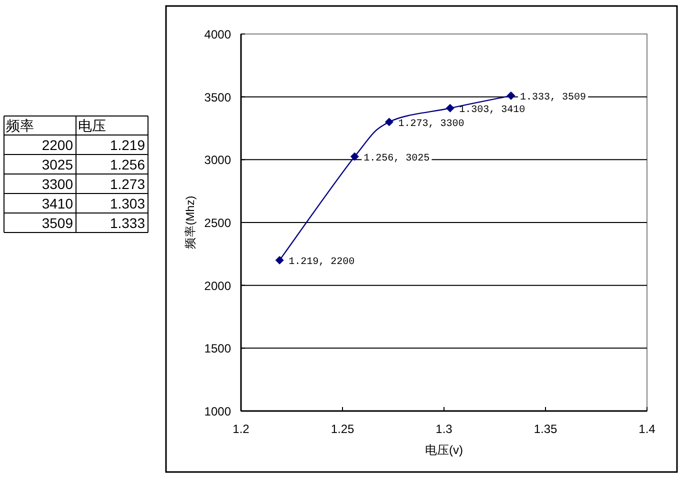 This screenshot has height=486, width=691. I want to click on y-tick-label: 1500, so click(218, 349).